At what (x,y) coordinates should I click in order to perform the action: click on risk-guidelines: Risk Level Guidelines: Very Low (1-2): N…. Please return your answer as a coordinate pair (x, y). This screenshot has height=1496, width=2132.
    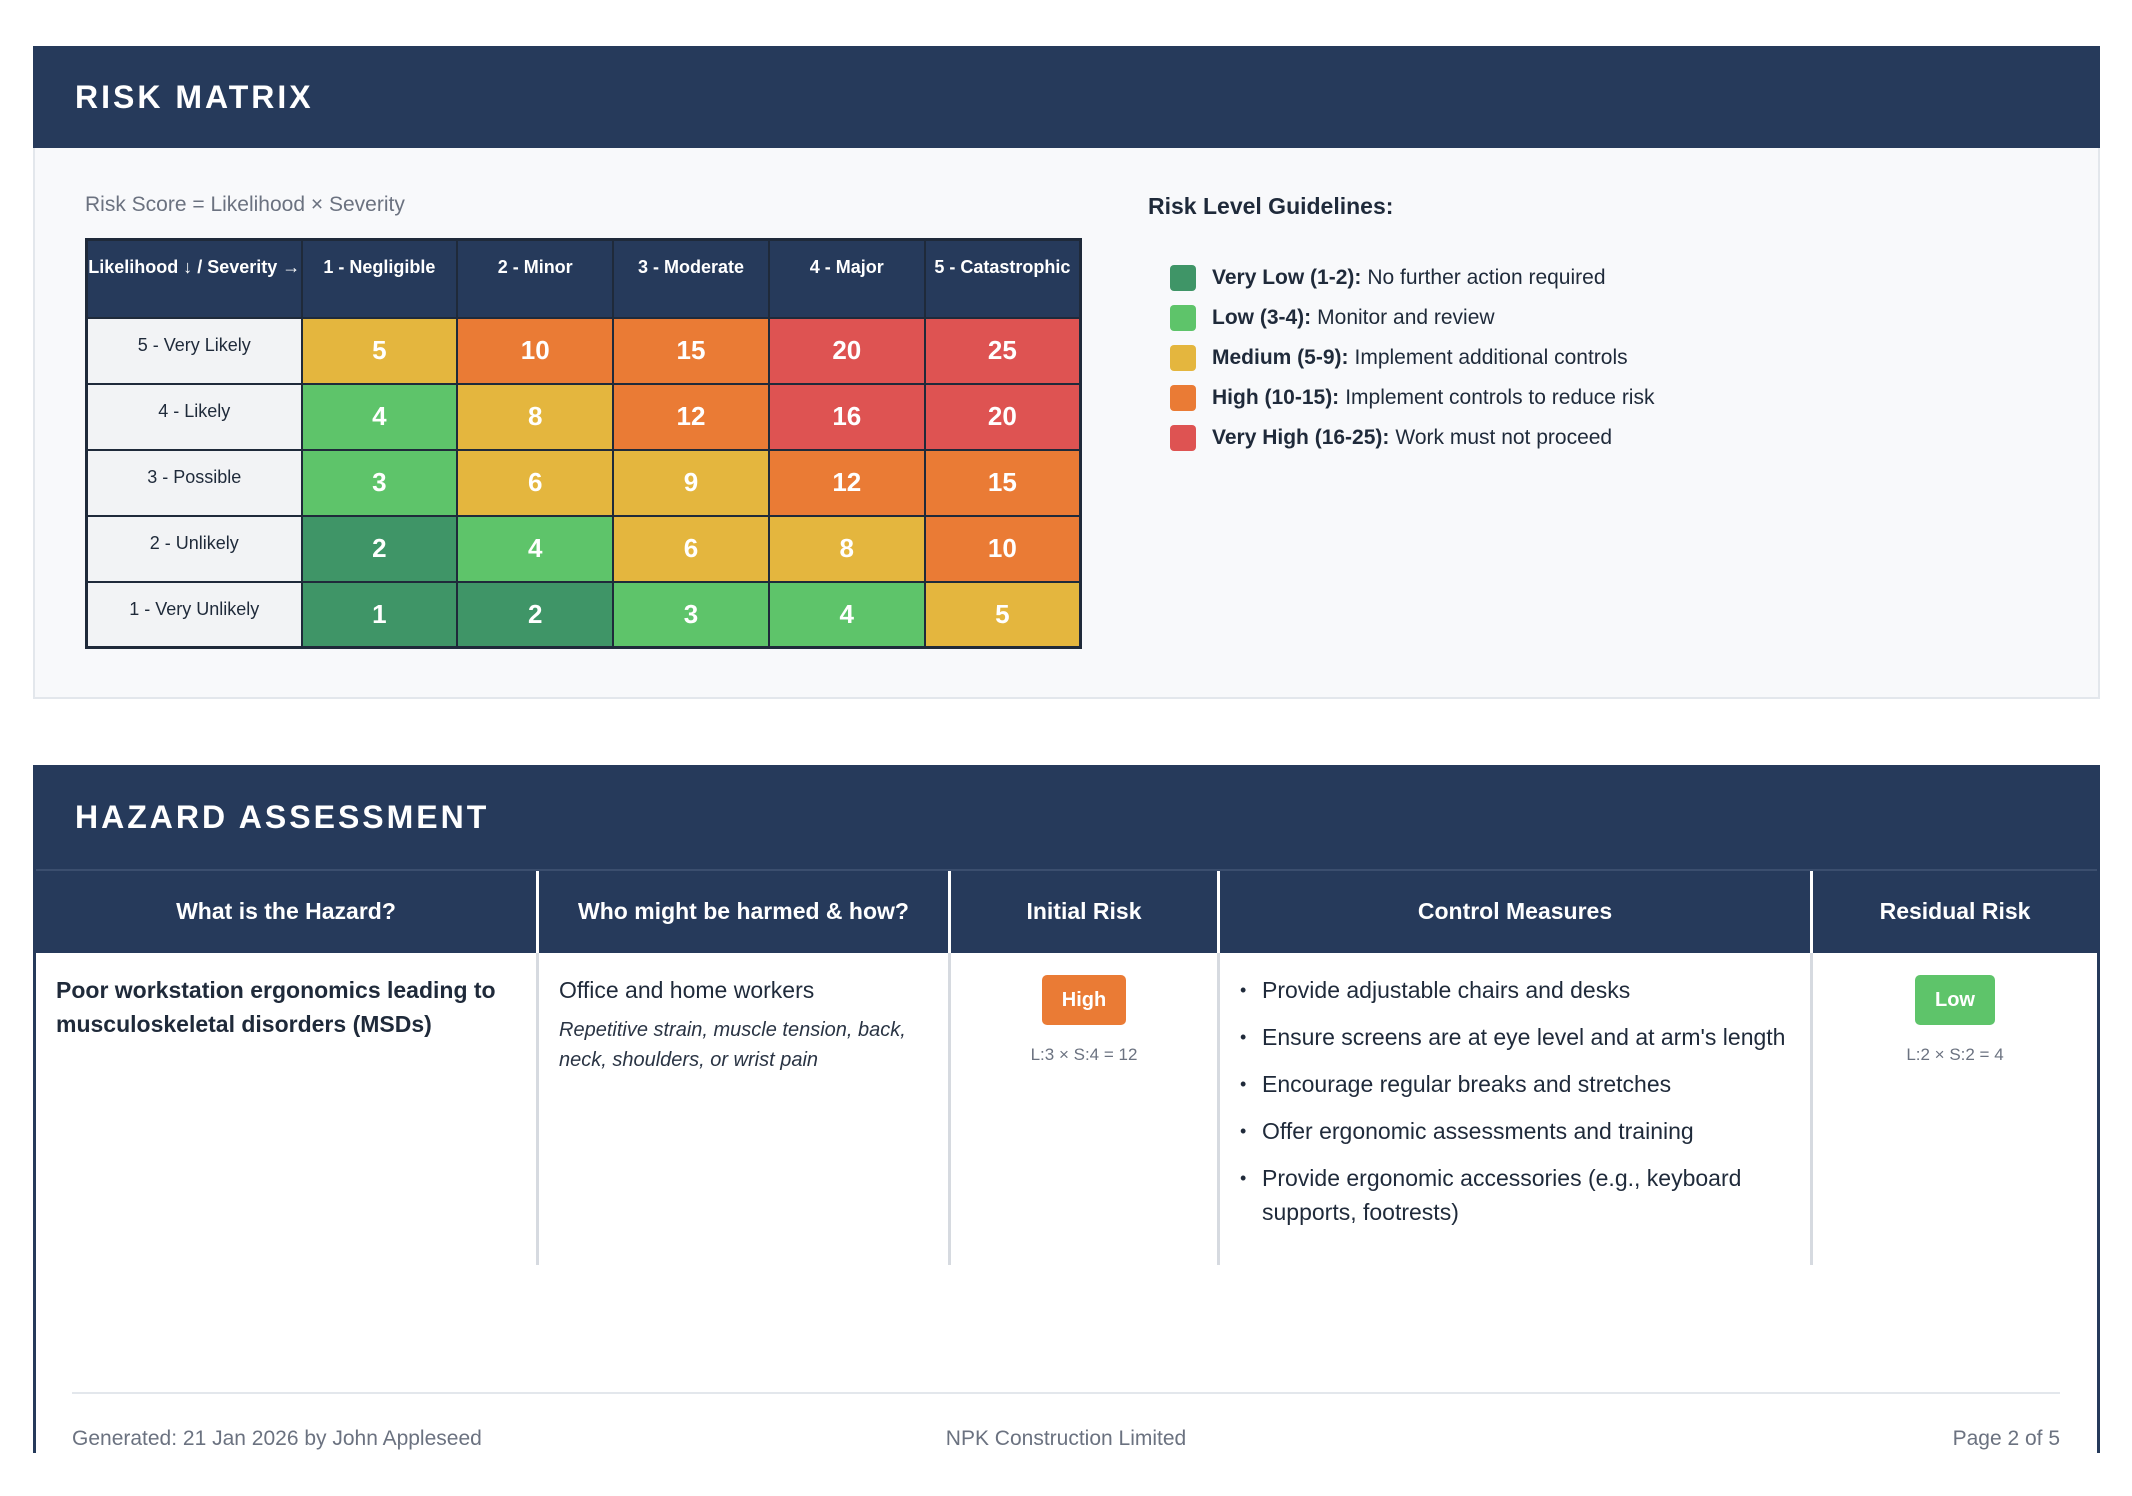
    Looking at the image, I should click on (1401, 325).